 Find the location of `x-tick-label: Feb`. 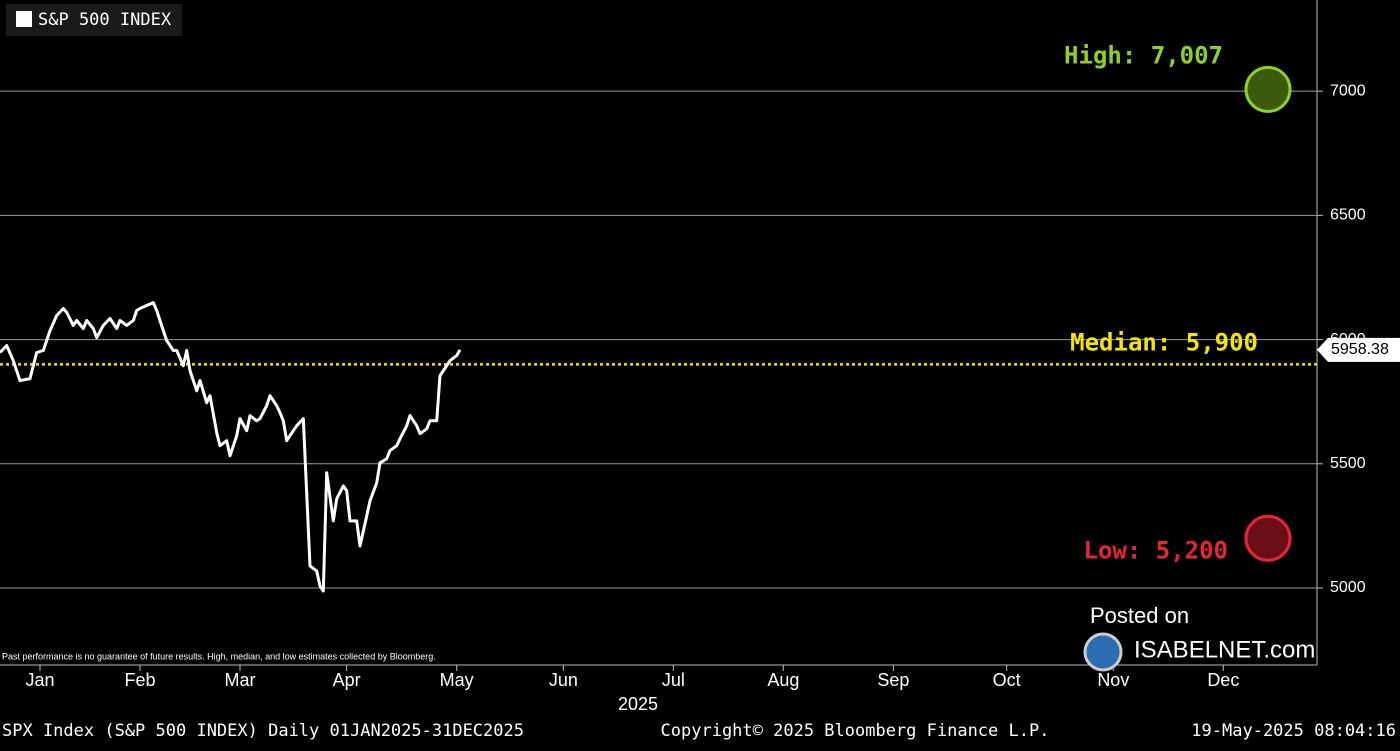

x-tick-label: Feb is located at coordinates (139, 680).